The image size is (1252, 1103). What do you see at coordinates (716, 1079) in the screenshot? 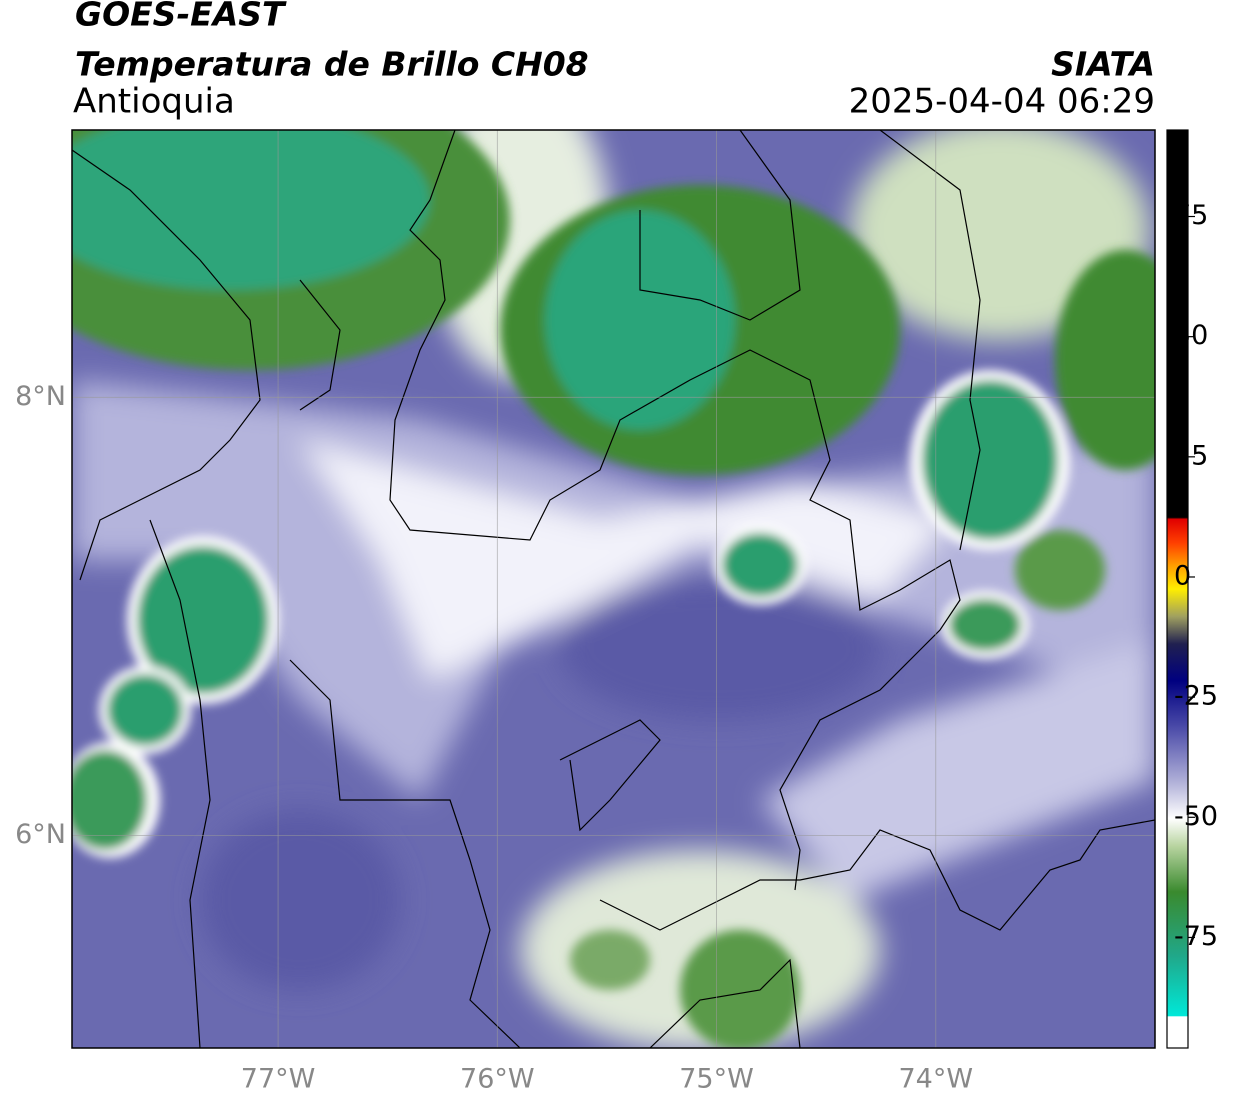
I see `lon-tick-label: 75°W` at bounding box center [716, 1079].